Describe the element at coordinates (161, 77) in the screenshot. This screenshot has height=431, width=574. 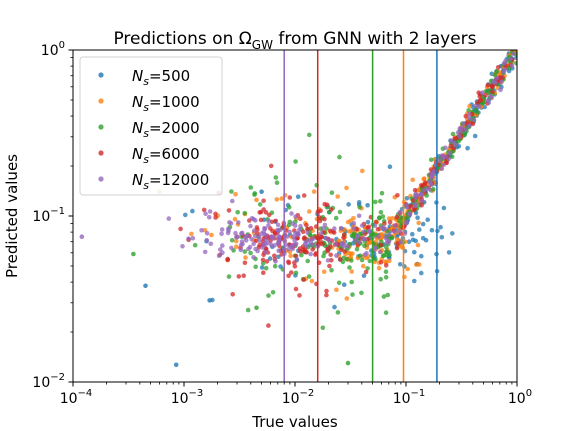
I see `legend-label-0: Ns=500` at that location.